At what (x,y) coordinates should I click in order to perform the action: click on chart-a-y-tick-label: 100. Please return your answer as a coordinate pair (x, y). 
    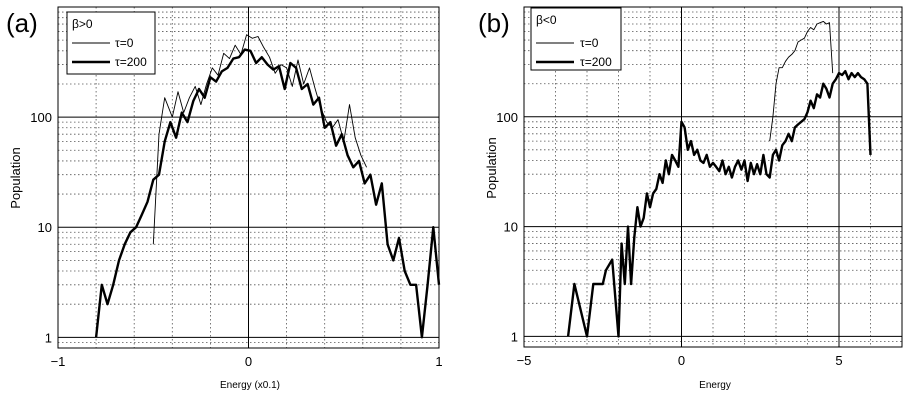
    Looking at the image, I should click on (41, 117).